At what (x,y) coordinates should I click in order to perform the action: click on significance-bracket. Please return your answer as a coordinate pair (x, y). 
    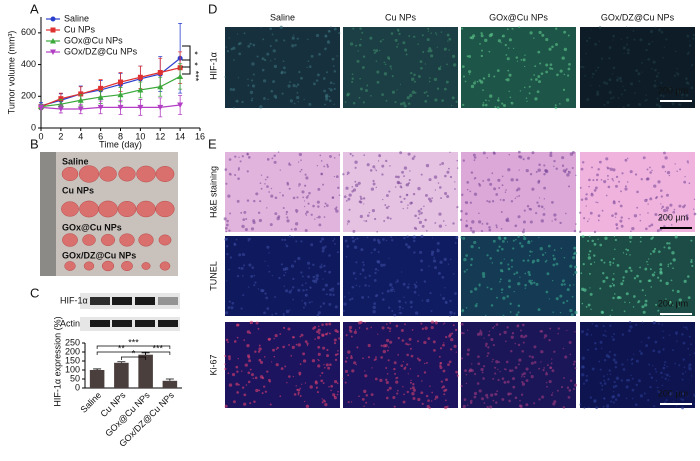
    Looking at the image, I should click on (133, 358).